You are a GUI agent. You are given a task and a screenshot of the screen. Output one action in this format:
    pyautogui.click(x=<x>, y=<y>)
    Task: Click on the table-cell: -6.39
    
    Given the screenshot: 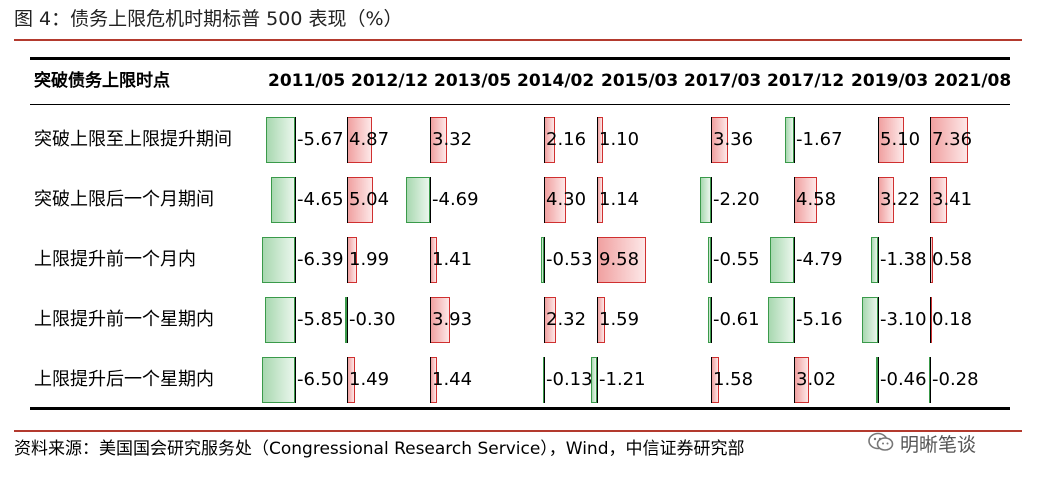 What is the action you would take?
    pyautogui.click(x=304, y=260)
    